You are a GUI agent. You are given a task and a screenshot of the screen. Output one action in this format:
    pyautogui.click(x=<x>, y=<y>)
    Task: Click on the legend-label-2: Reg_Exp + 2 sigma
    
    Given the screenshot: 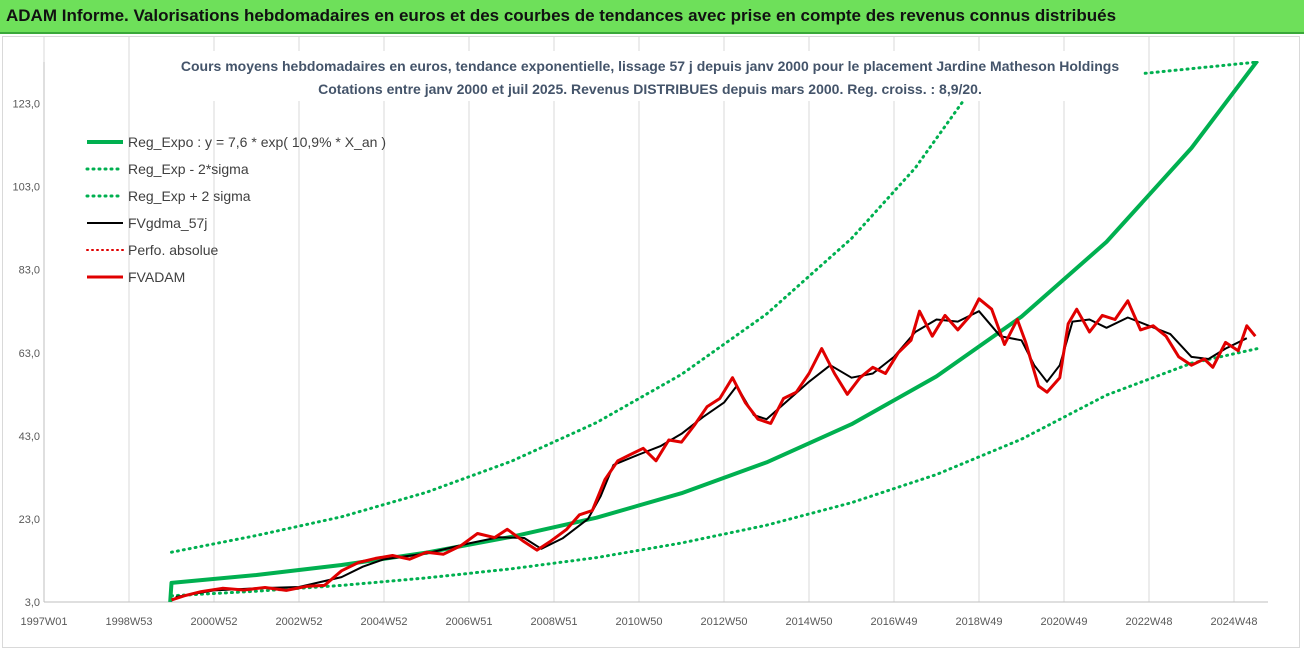 What is the action you would take?
    pyautogui.click(x=189, y=196)
    